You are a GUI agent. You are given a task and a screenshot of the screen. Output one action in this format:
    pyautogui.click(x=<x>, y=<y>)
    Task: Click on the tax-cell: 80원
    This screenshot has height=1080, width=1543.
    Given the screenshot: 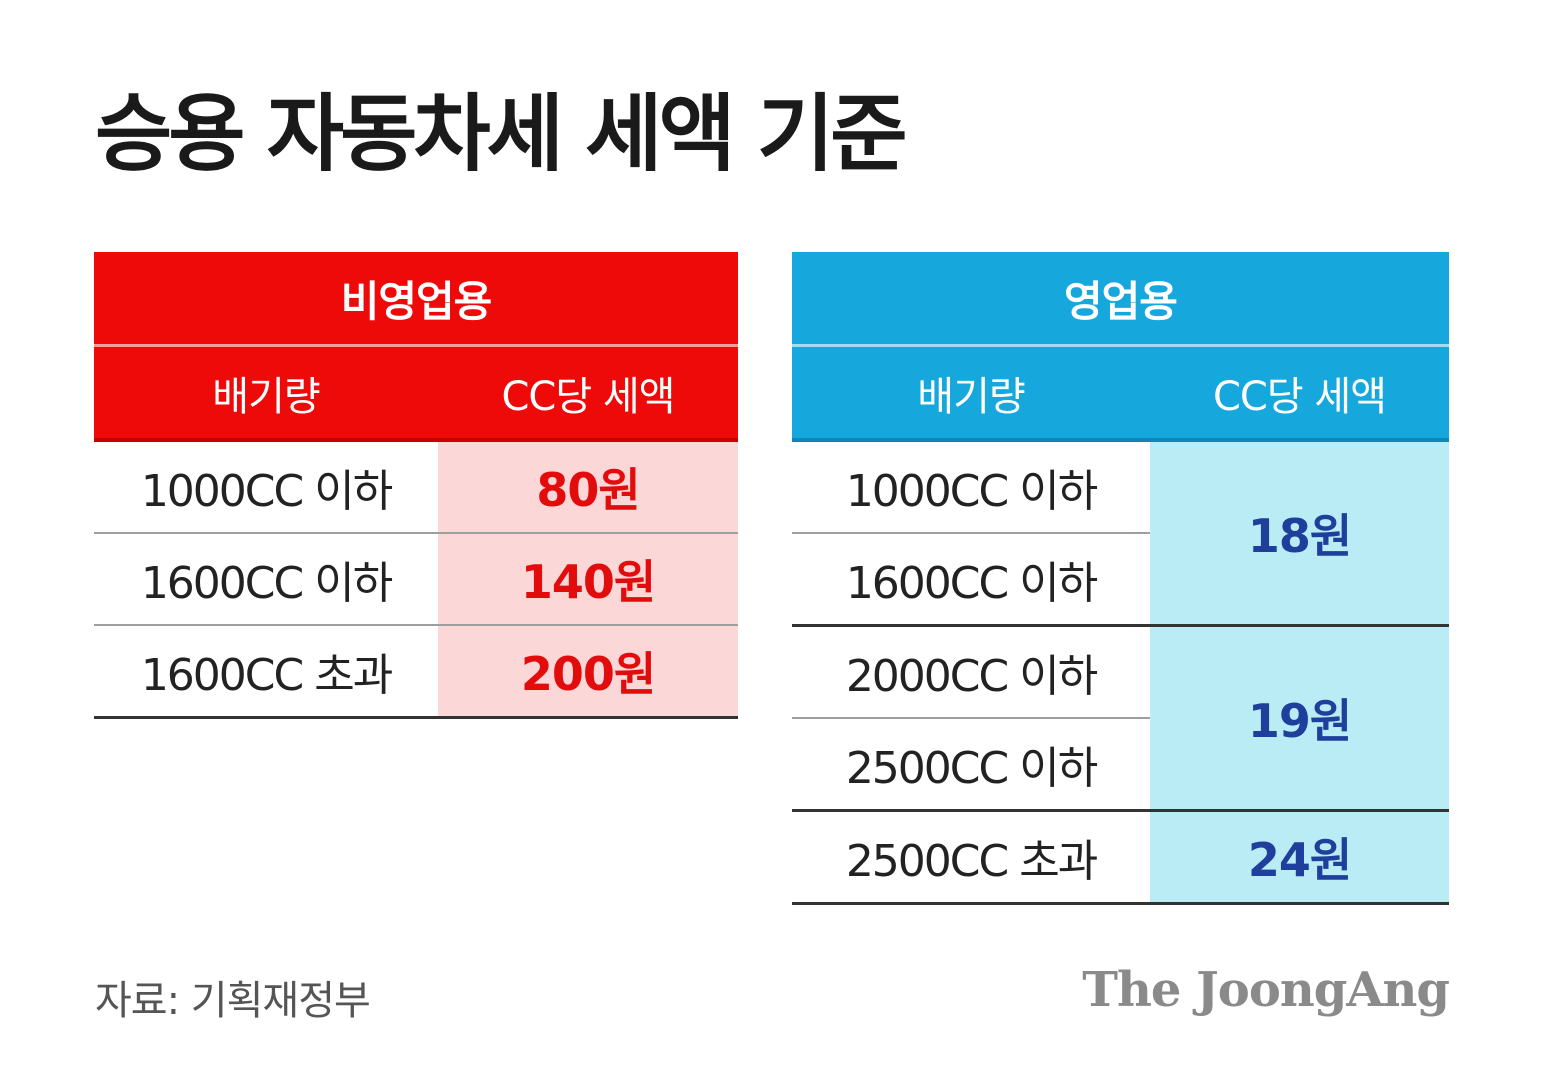 What is the action you would take?
    pyautogui.click(x=588, y=487)
    